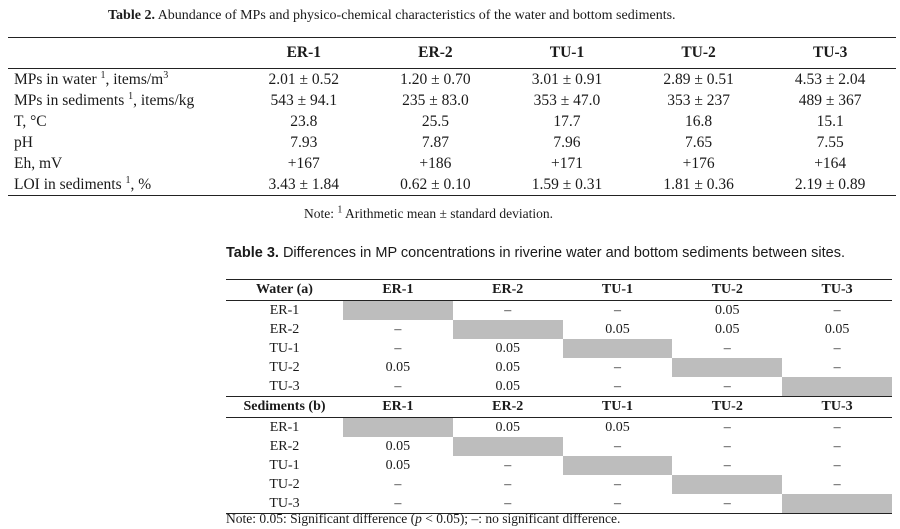  Describe the element at coordinates (435, 185) in the screenshot. I see `table2-cell: 0.62 ± 0.10` at that location.